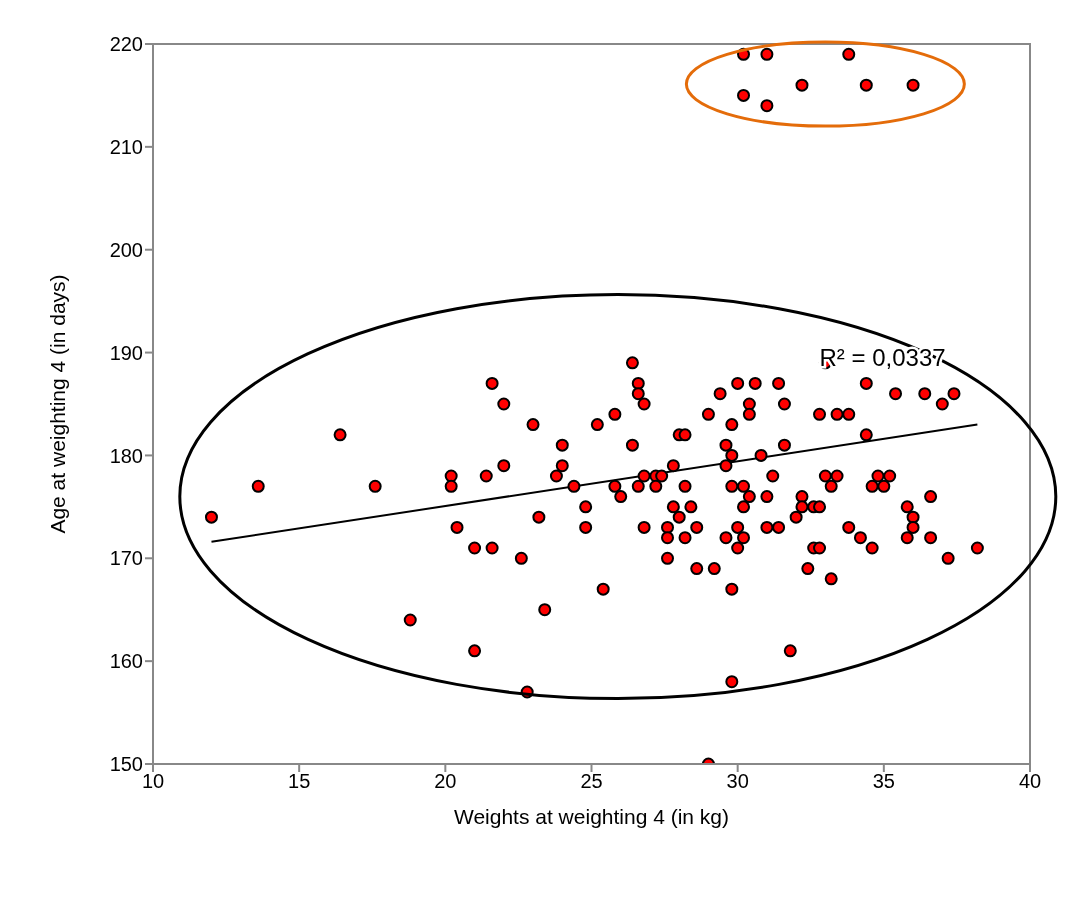 The height and width of the screenshot is (915, 1078). I want to click on y-tick-label: 170, so click(126, 558).